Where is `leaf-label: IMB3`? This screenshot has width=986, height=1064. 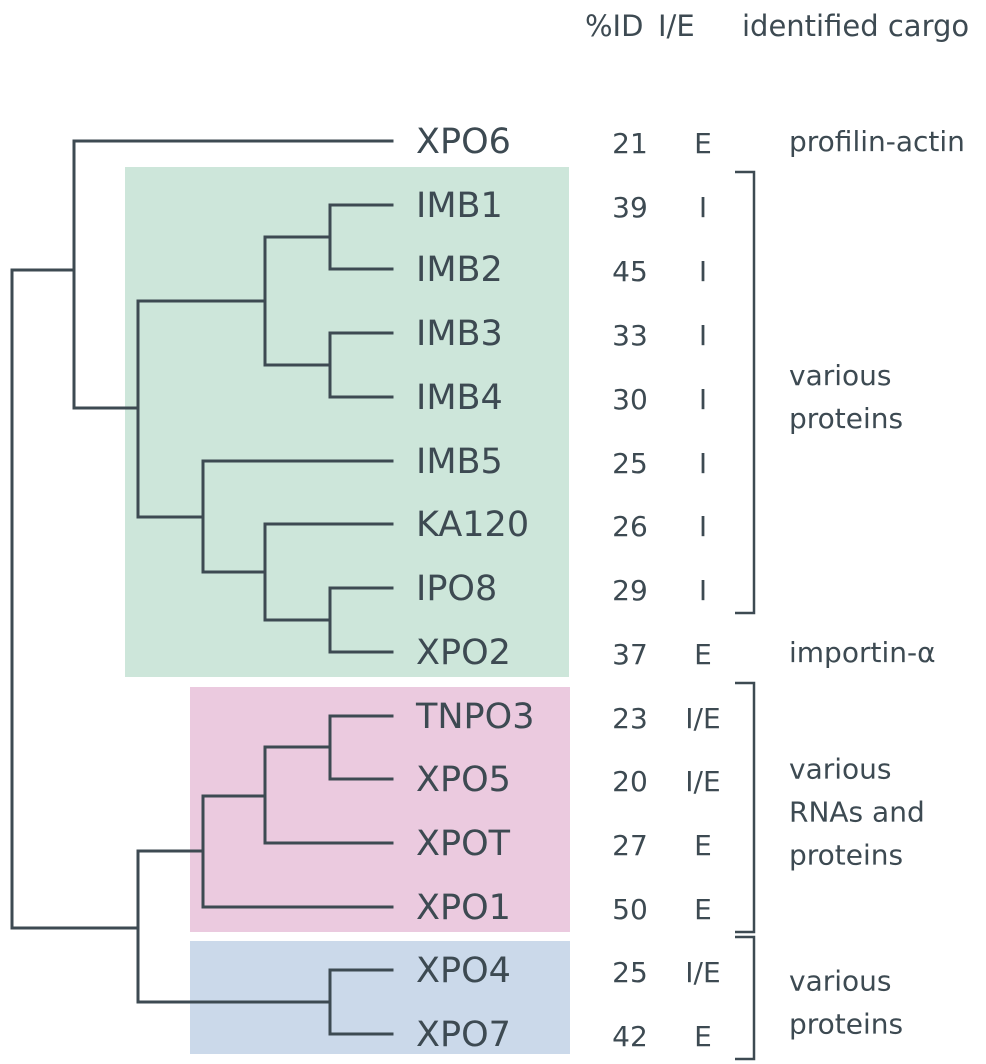
leaf-label: IMB3 is located at coordinates (459, 334).